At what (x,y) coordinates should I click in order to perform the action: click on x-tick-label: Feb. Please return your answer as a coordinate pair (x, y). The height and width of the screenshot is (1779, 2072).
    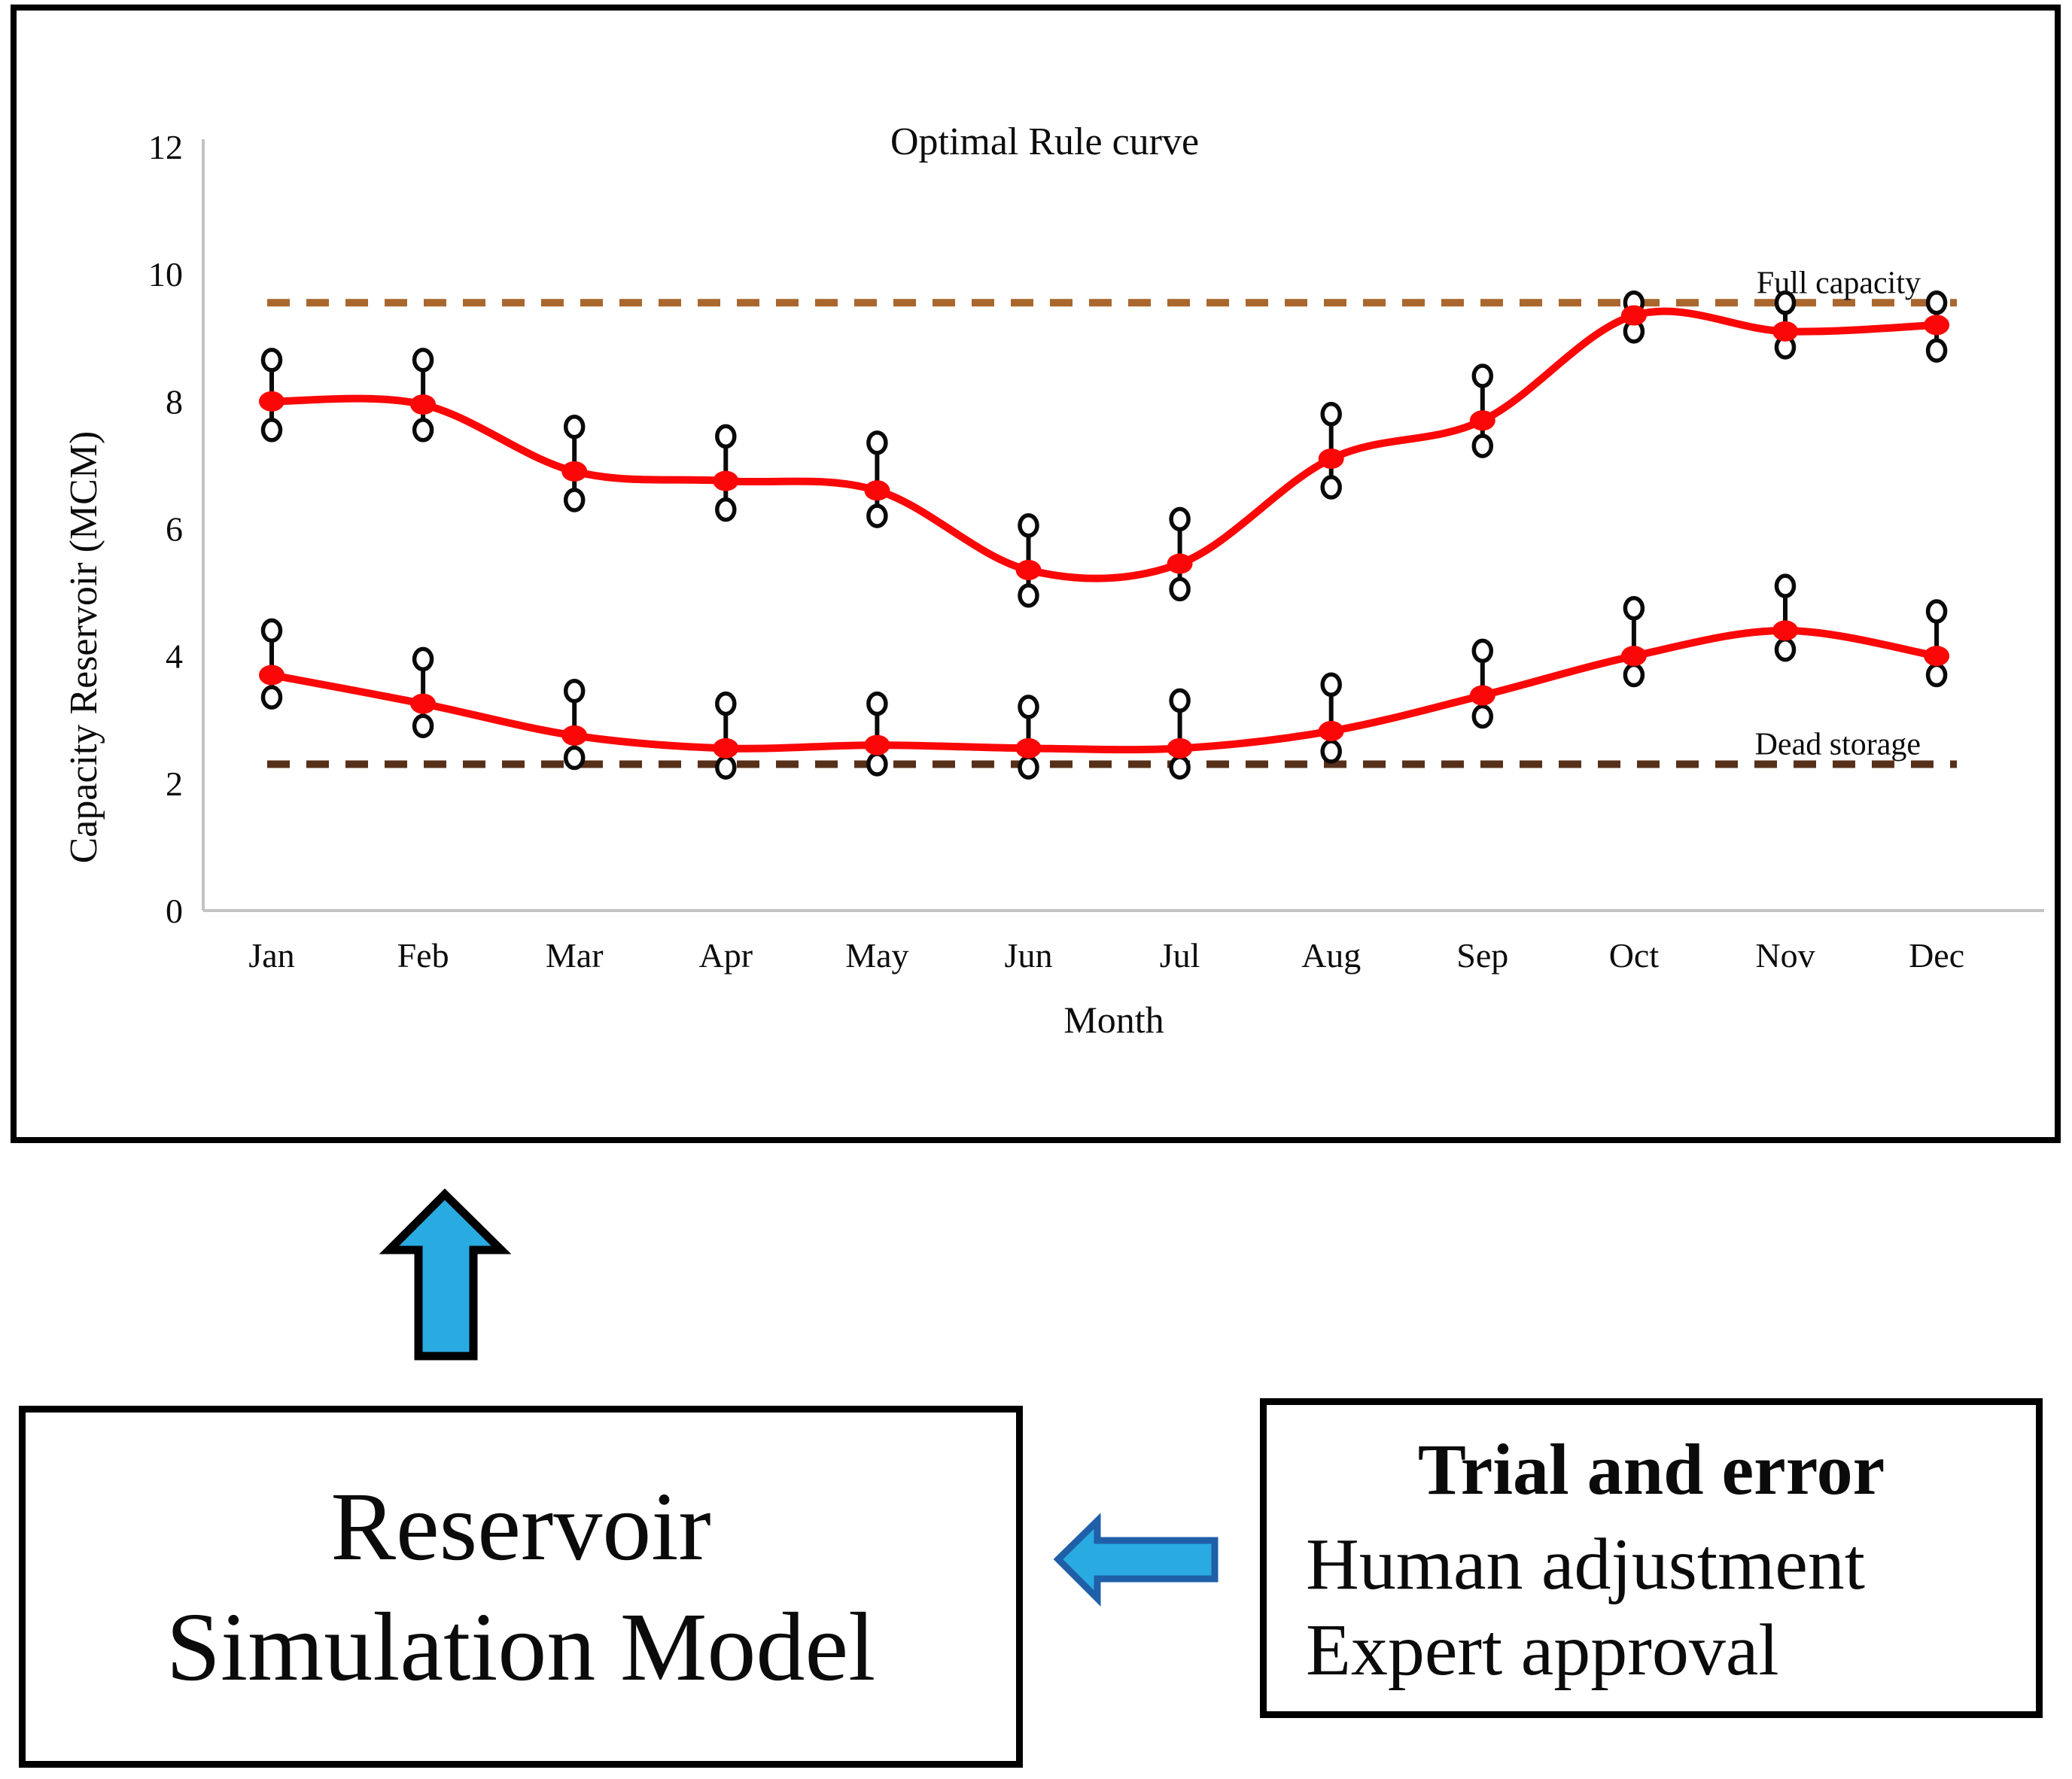
    Looking at the image, I should click on (423, 955).